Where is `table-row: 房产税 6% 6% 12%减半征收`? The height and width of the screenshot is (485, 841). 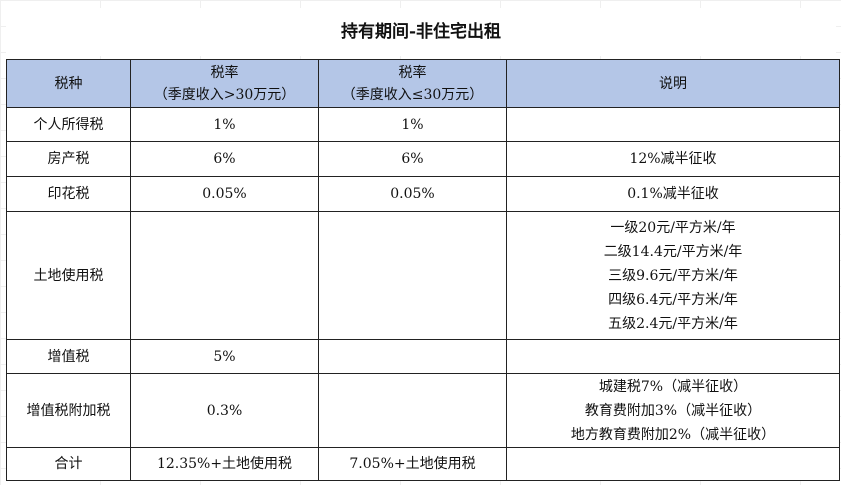
table-row: 房产税 6% 6% 12%减半征收 is located at coordinates (423, 159).